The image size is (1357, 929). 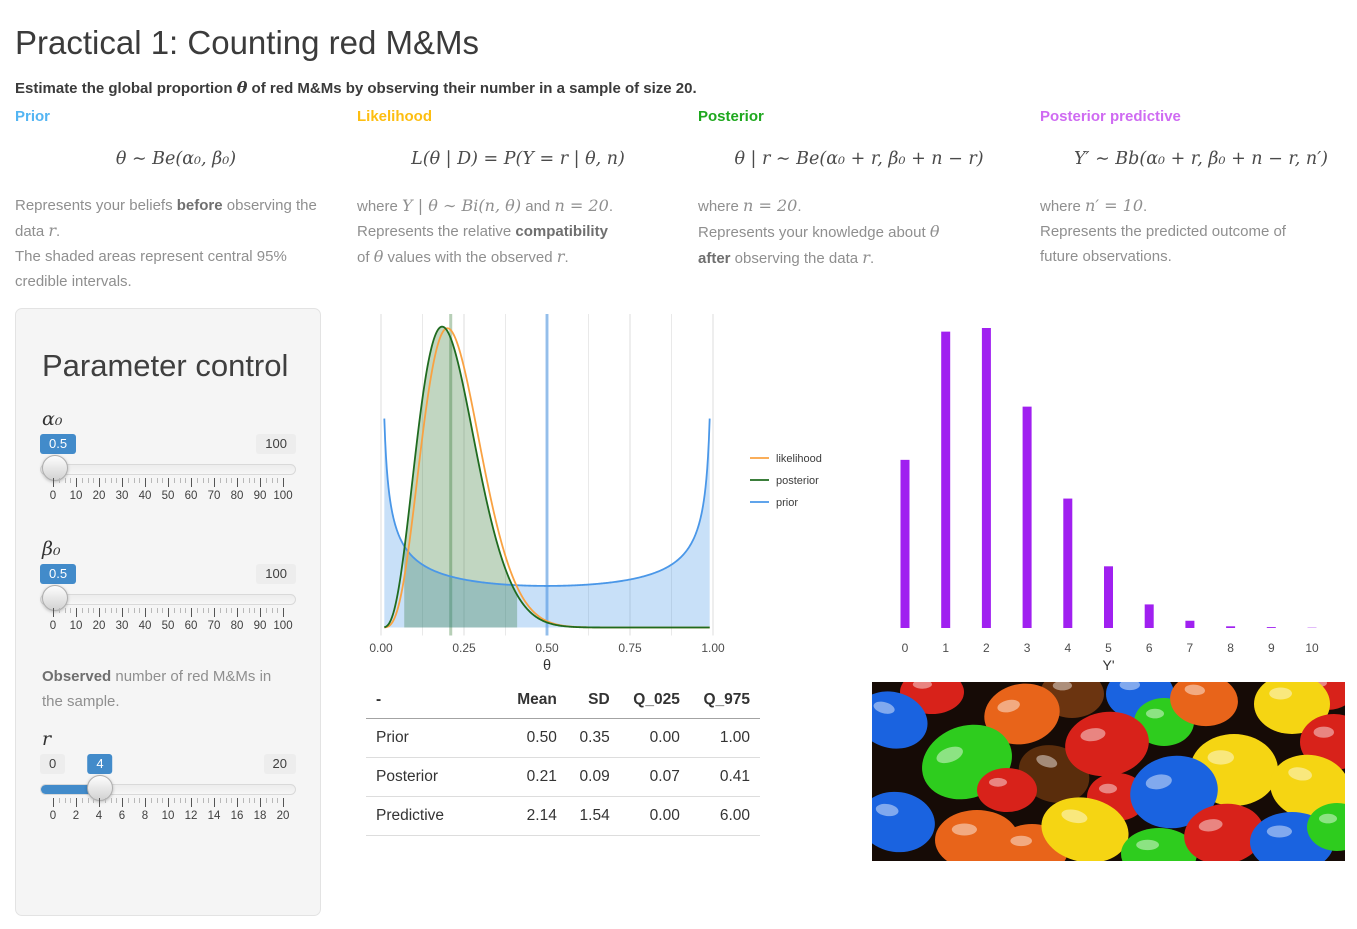 What do you see at coordinates (945, 648) in the screenshot?
I see `svg-text: 1` at bounding box center [945, 648].